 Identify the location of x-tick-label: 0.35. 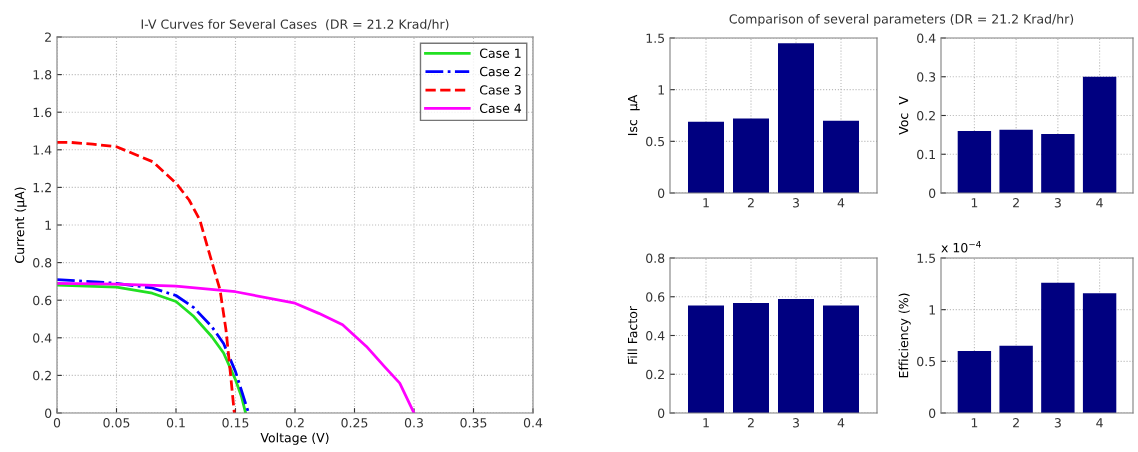
(473, 423).